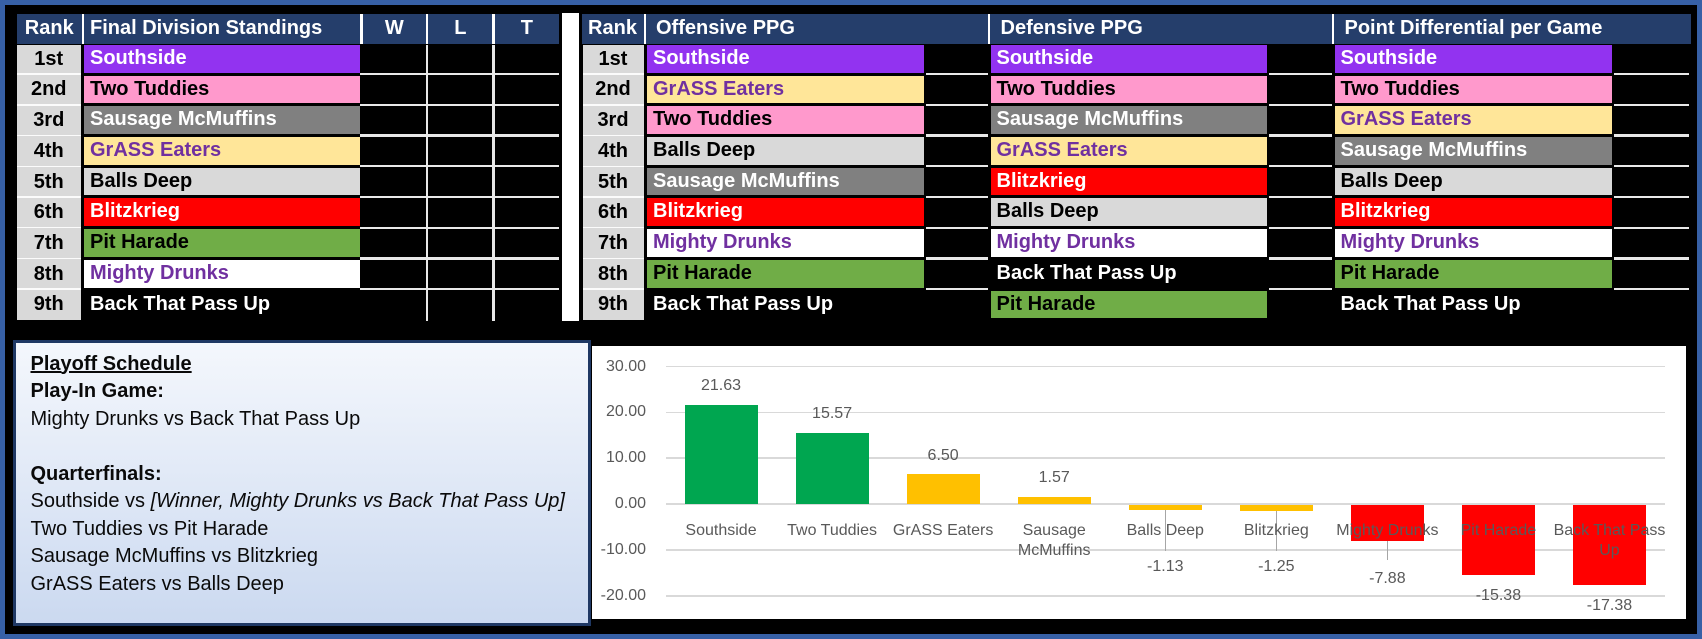  Describe the element at coordinates (623, 549) in the screenshot. I see `y-axis-tick-label: -10.00` at that location.